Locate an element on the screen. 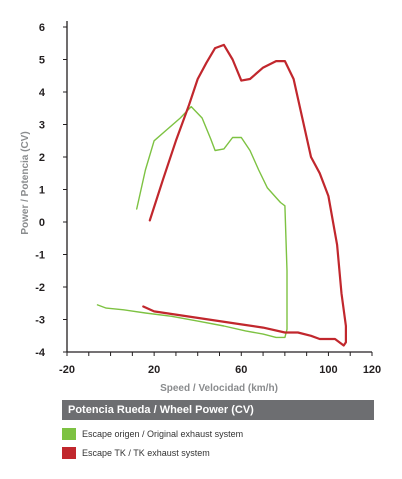  x-tick-label: 120 is located at coordinates (372, 370).